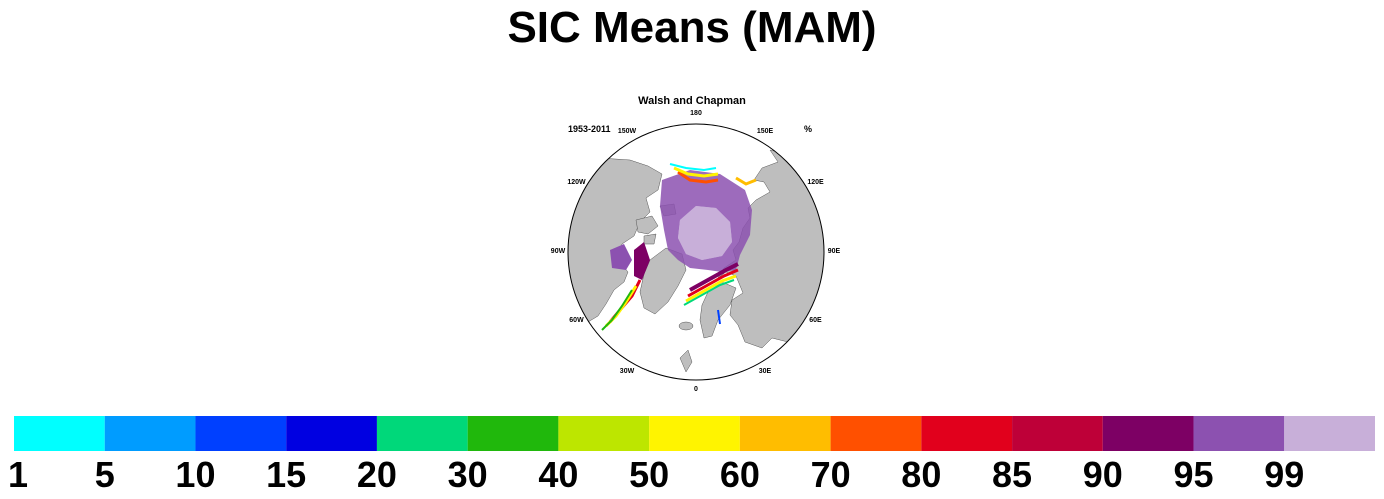 This screenshot has width=1384, height=499. I want to click on colorbar-label: 1, so click(18, 474).